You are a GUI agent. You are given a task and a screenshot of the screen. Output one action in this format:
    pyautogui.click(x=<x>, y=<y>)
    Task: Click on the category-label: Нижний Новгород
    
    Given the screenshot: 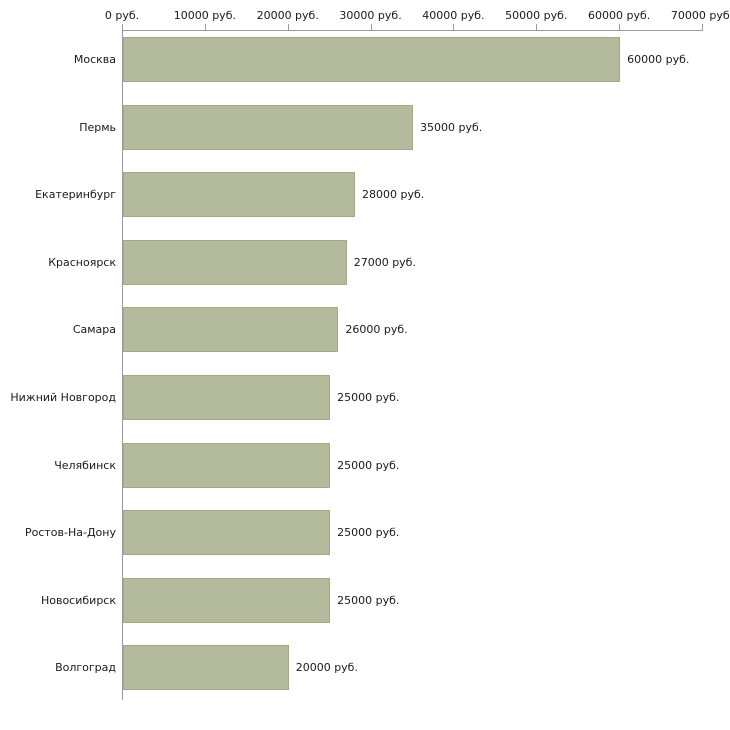 What is the action you would take?
    pyautogui.click(x=63, y=397)
    